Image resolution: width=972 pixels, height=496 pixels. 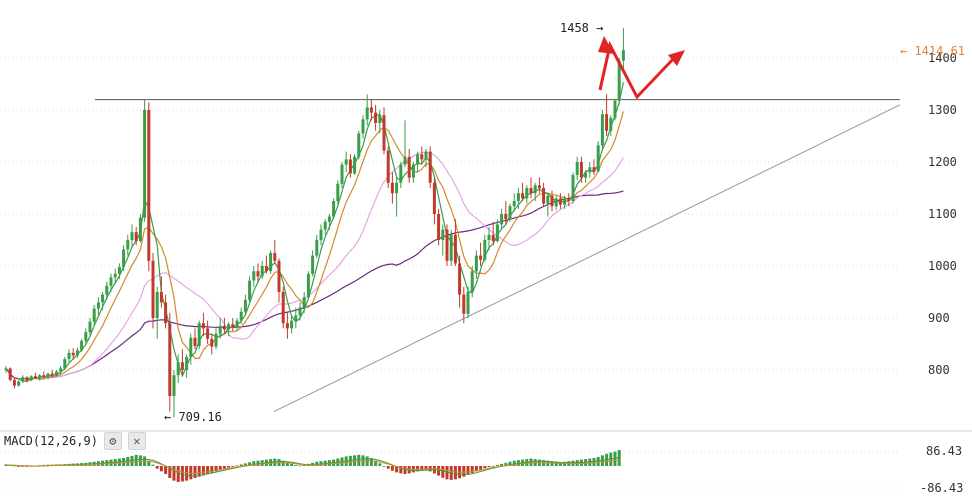 I want to click on macd-axis-top: 86.43, so click(x=944, y=451).